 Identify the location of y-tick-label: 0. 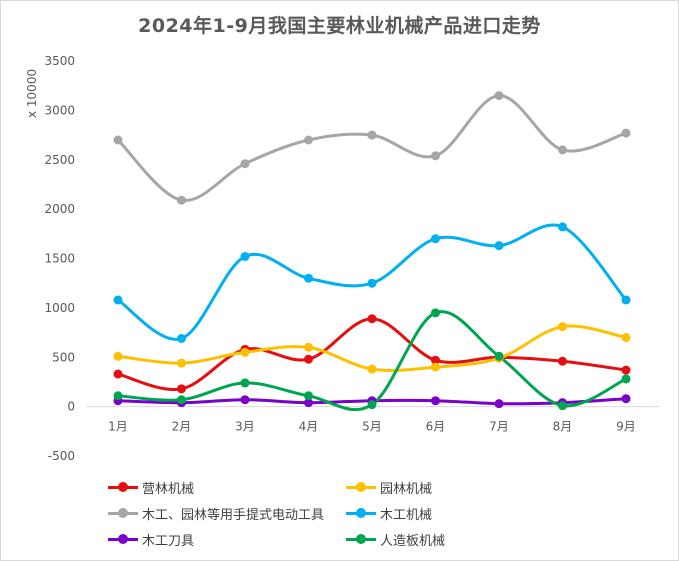
(71, 407).